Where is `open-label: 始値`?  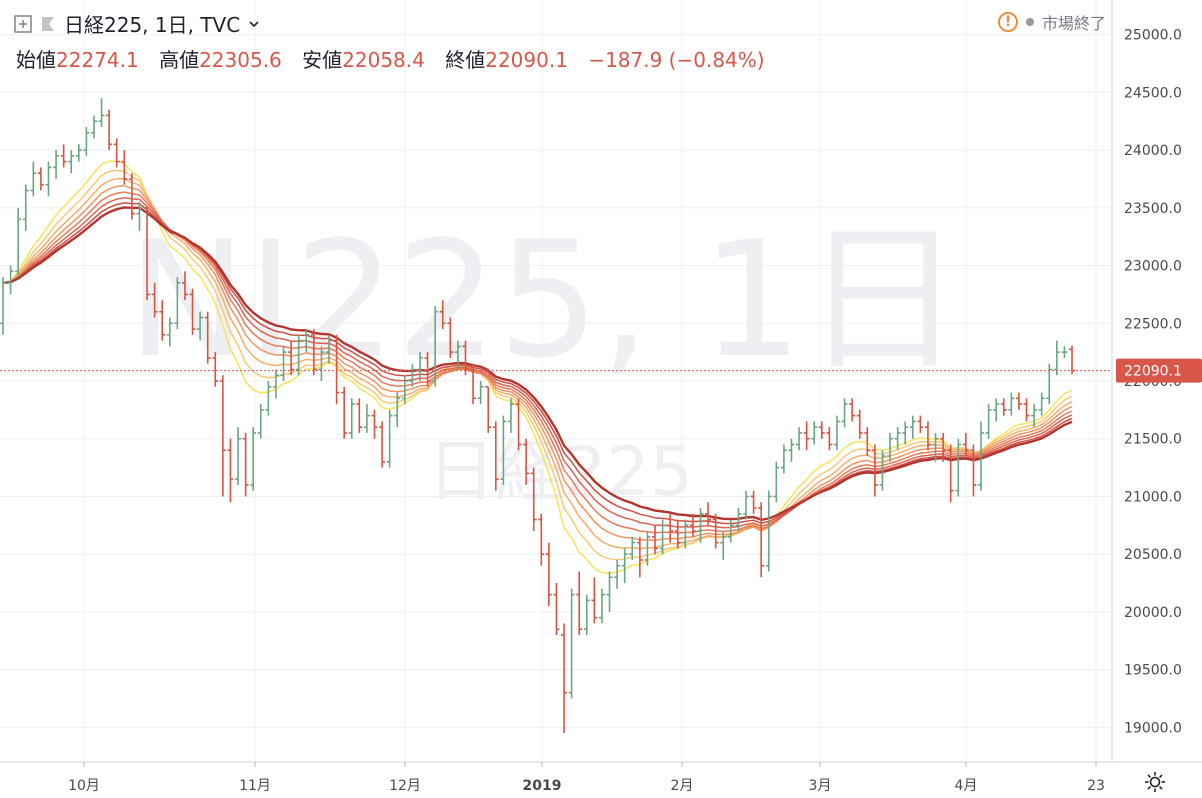 open-label: 始値 is located at coordinates (36, 60).